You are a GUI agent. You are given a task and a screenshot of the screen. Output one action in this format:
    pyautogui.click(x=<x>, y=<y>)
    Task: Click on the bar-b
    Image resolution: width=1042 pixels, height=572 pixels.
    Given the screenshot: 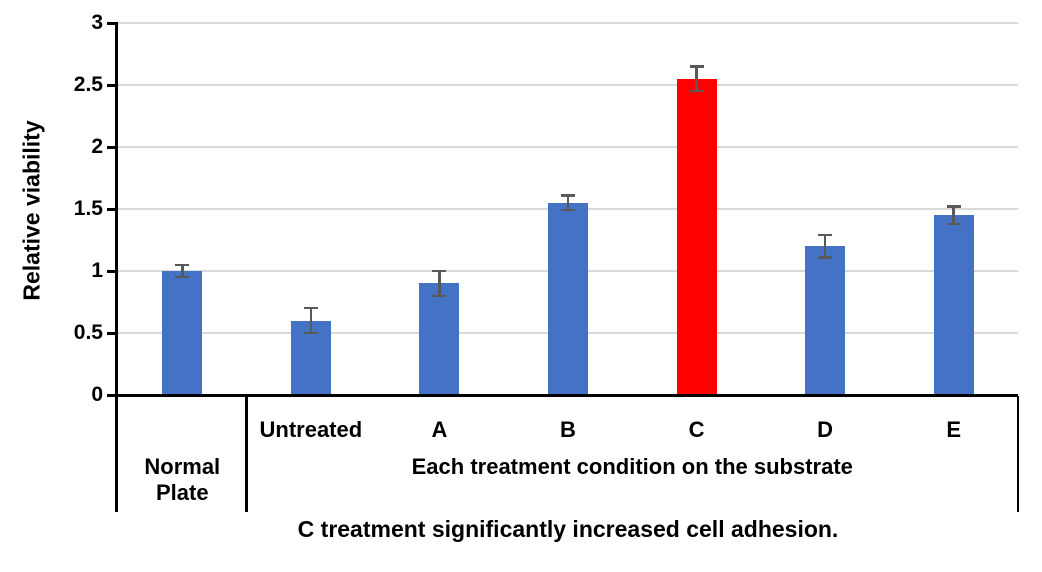 What is the action you would take?
    pyautogui.click(x=568, y=298)
    